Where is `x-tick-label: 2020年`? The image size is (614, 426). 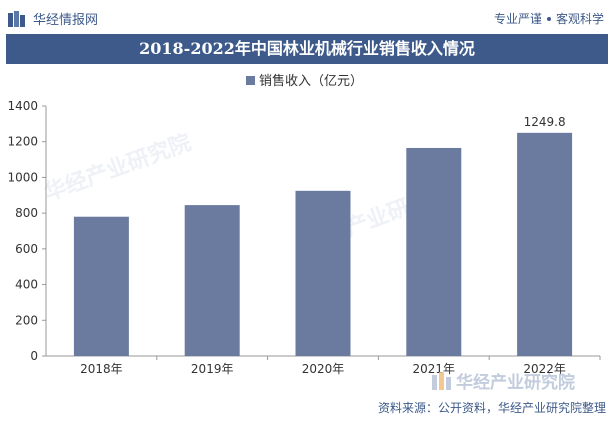
x-tick-label: 2020年 is located at coordinates (323, 369).